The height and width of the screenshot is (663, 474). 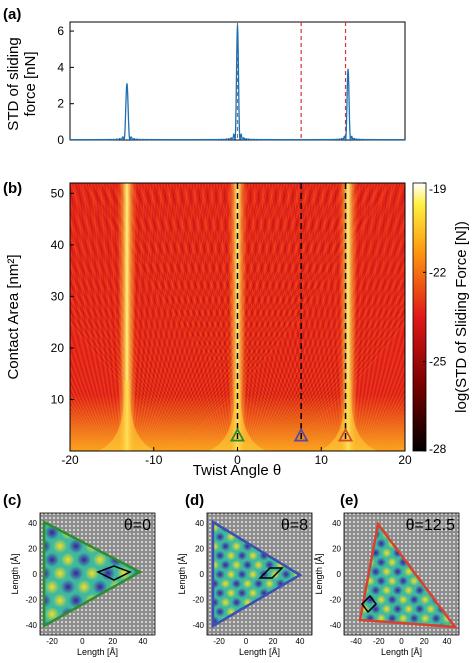 What do you see at coordinates (319, 573) in the screenshot?
I see `ylabel: Length [Å]` at bounding box center [319, 573].